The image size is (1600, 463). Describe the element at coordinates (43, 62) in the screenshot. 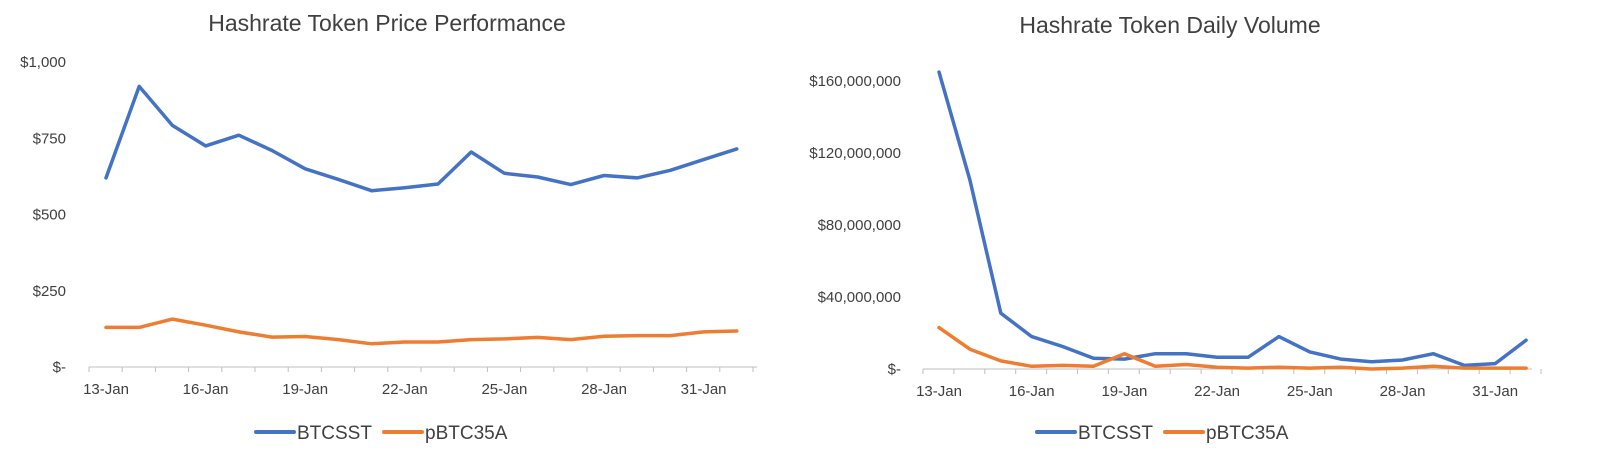

I see `y-tick-label: $1,000` at that location.